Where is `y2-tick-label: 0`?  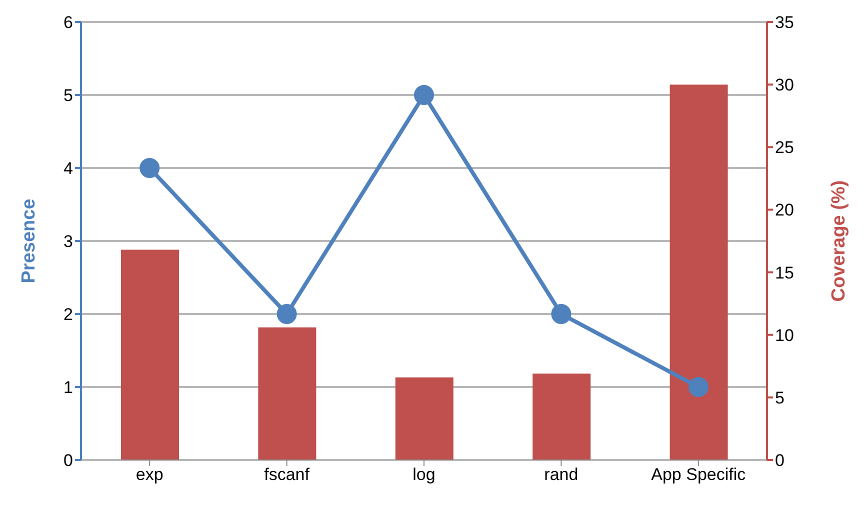
y2-tick-label: 0 is located at coordinates (779, 460).